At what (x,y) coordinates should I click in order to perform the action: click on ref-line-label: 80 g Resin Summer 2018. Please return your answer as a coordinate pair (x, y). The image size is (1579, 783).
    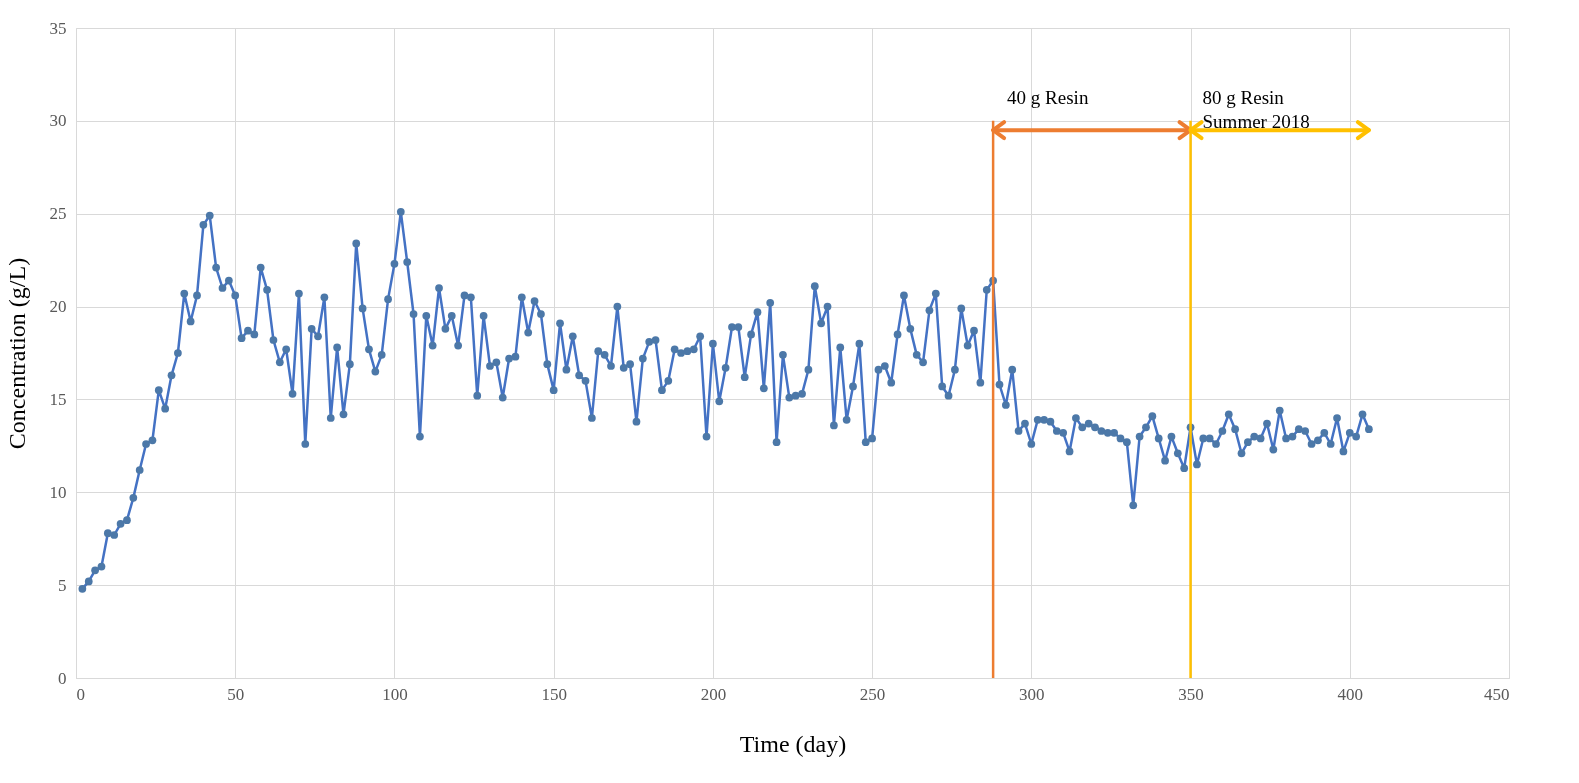
    Looking at the image, I should click on (1256, 110).